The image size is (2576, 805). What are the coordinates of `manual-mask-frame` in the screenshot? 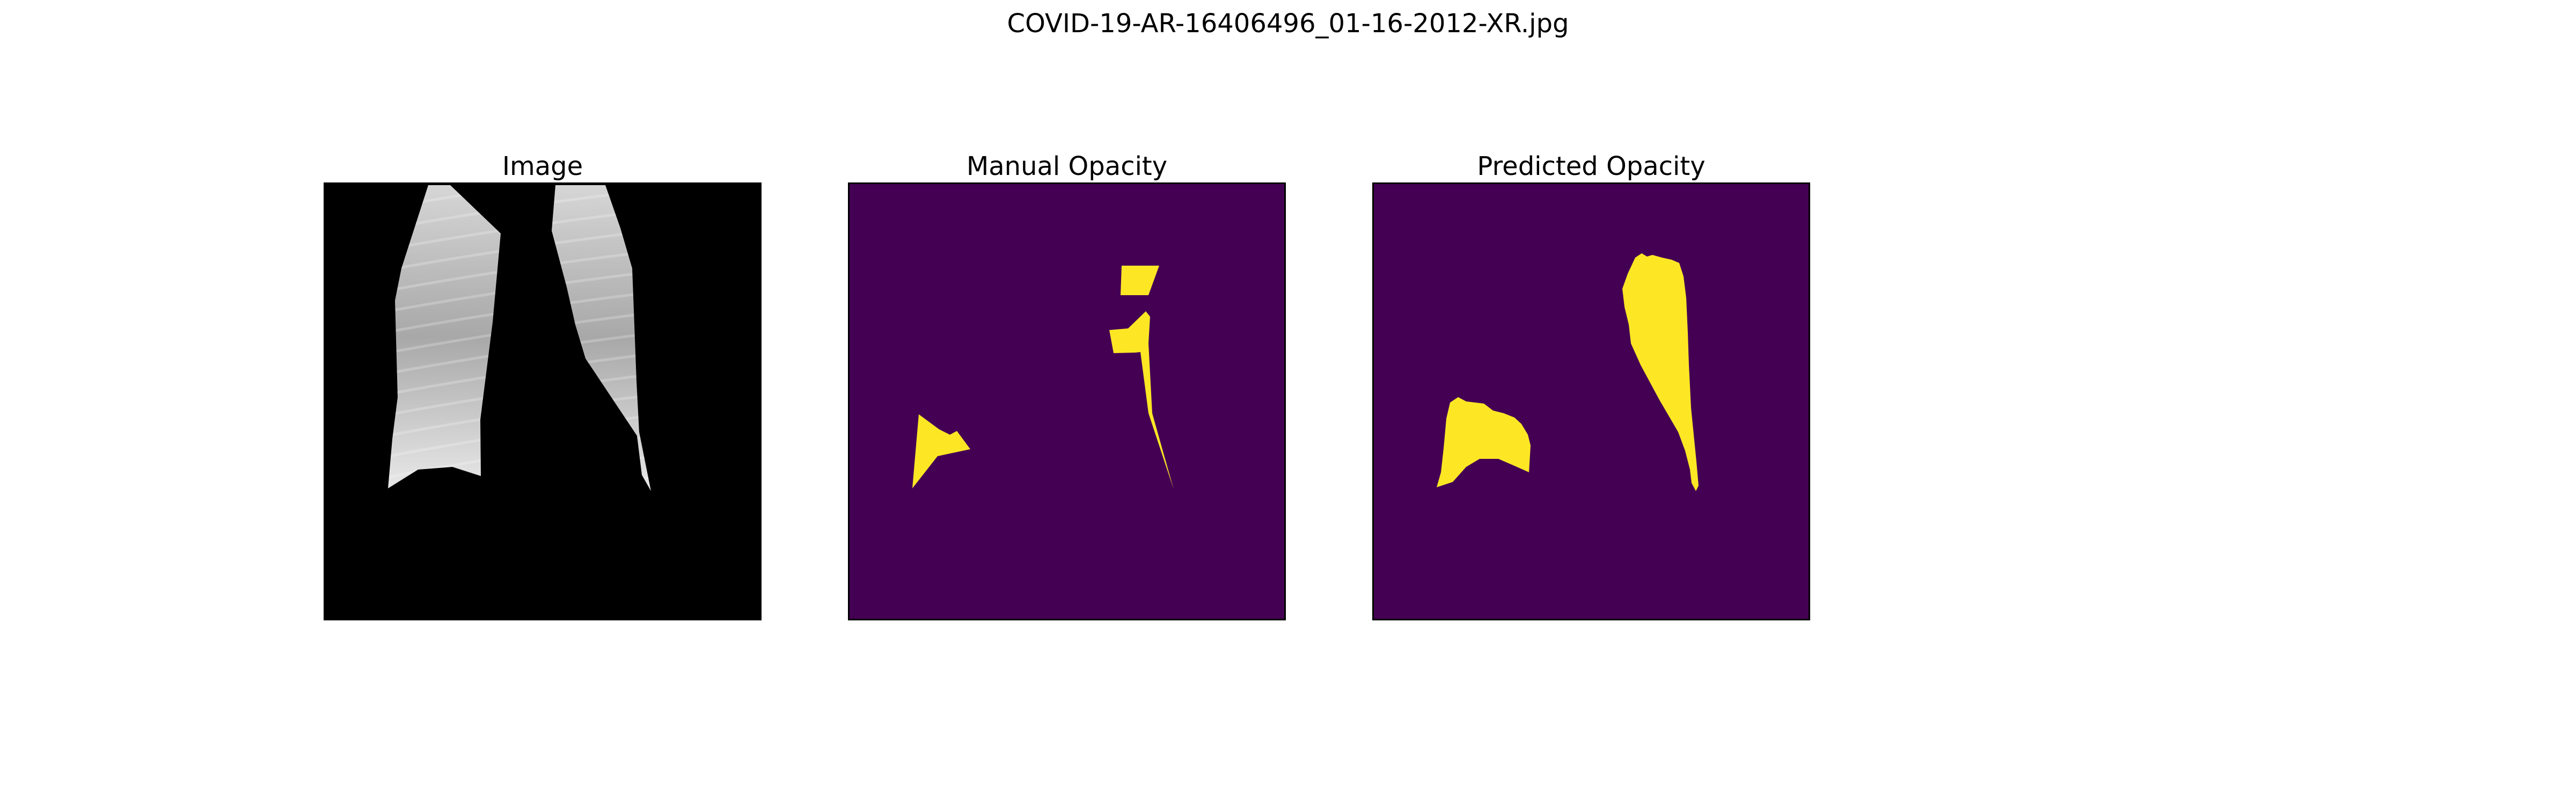 It's located at (1067, 401).